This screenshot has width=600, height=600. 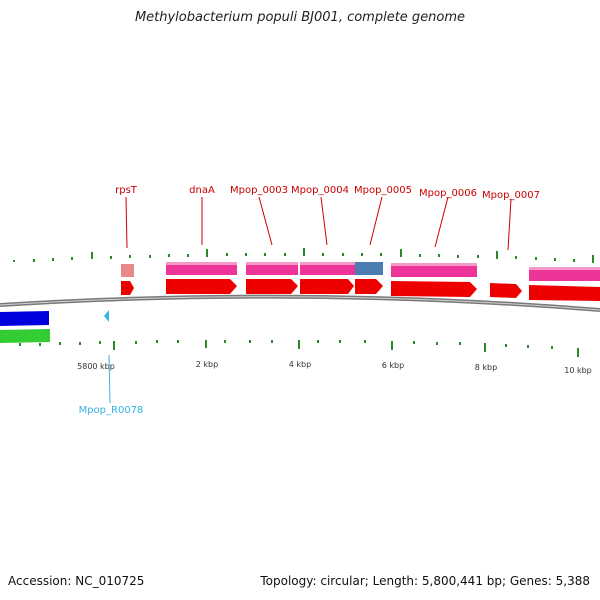 What do you see at coordinates (259, 190) in the screenshot?
I see `gene-label-mpop-0003: Mpop_0003` at bounding box center [259, 190].